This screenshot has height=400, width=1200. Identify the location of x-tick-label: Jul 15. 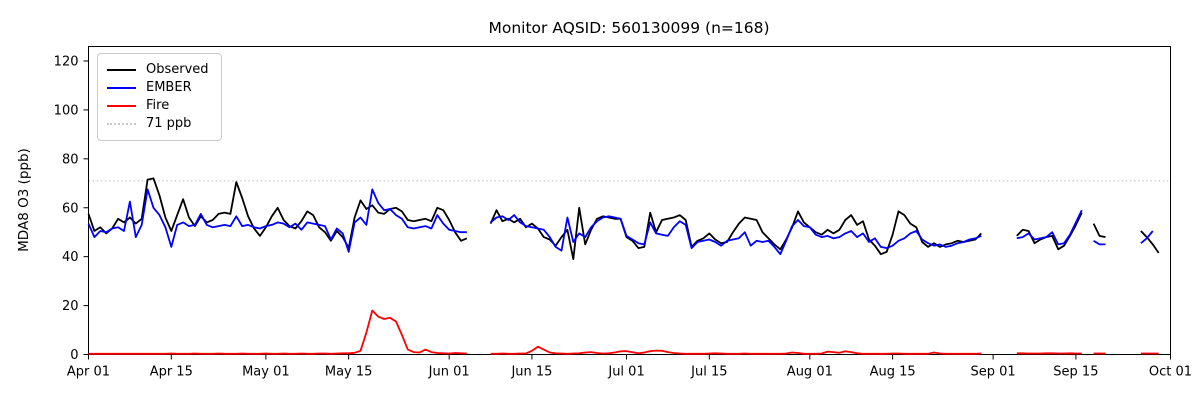
(708, 372).